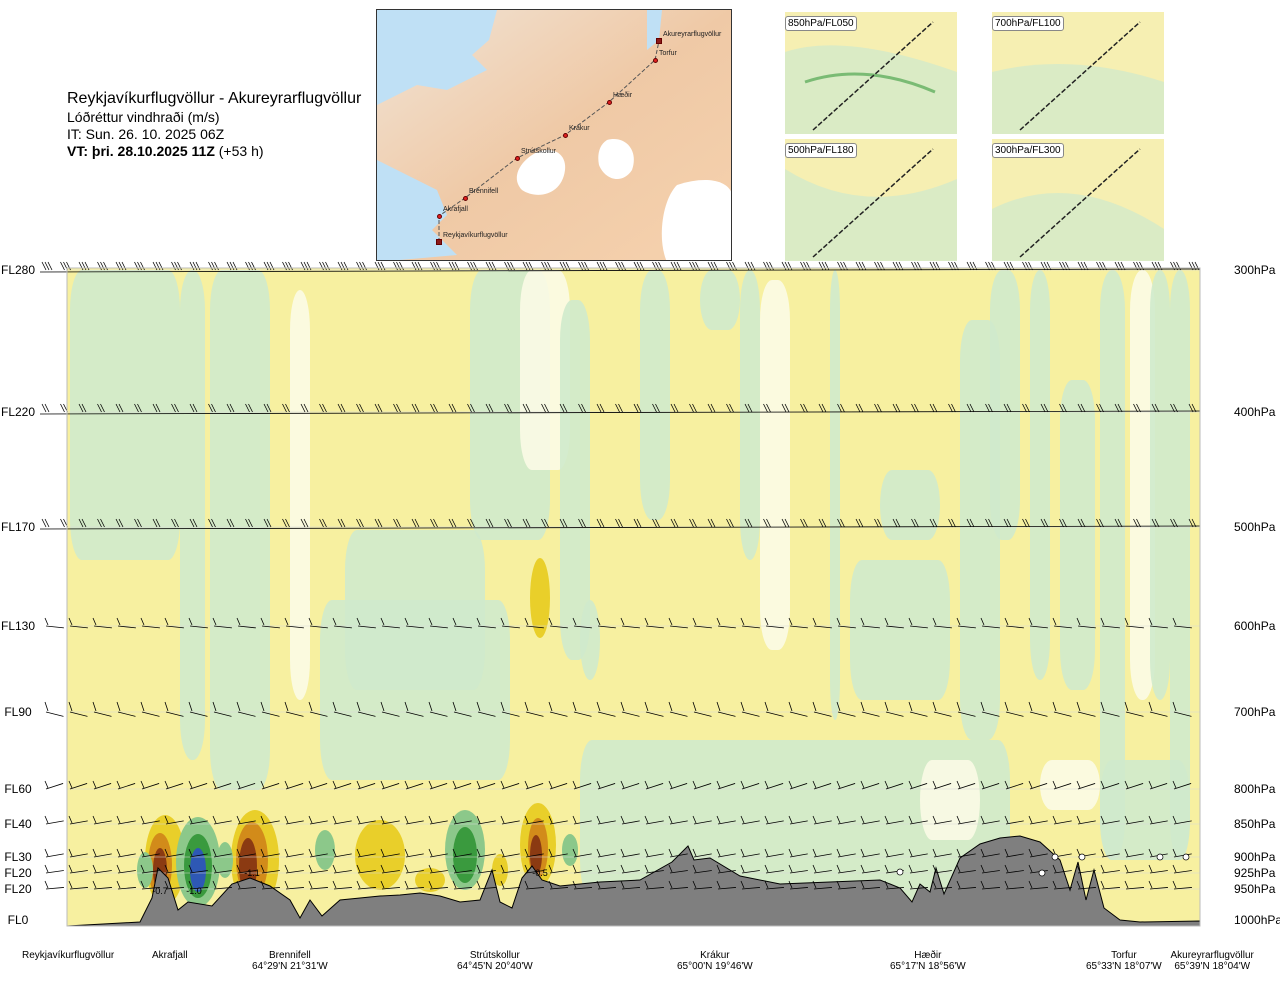  Describe the element at coordinates (540, 873) in the screenshot. I see `annotation-label: -0.5` at that location.